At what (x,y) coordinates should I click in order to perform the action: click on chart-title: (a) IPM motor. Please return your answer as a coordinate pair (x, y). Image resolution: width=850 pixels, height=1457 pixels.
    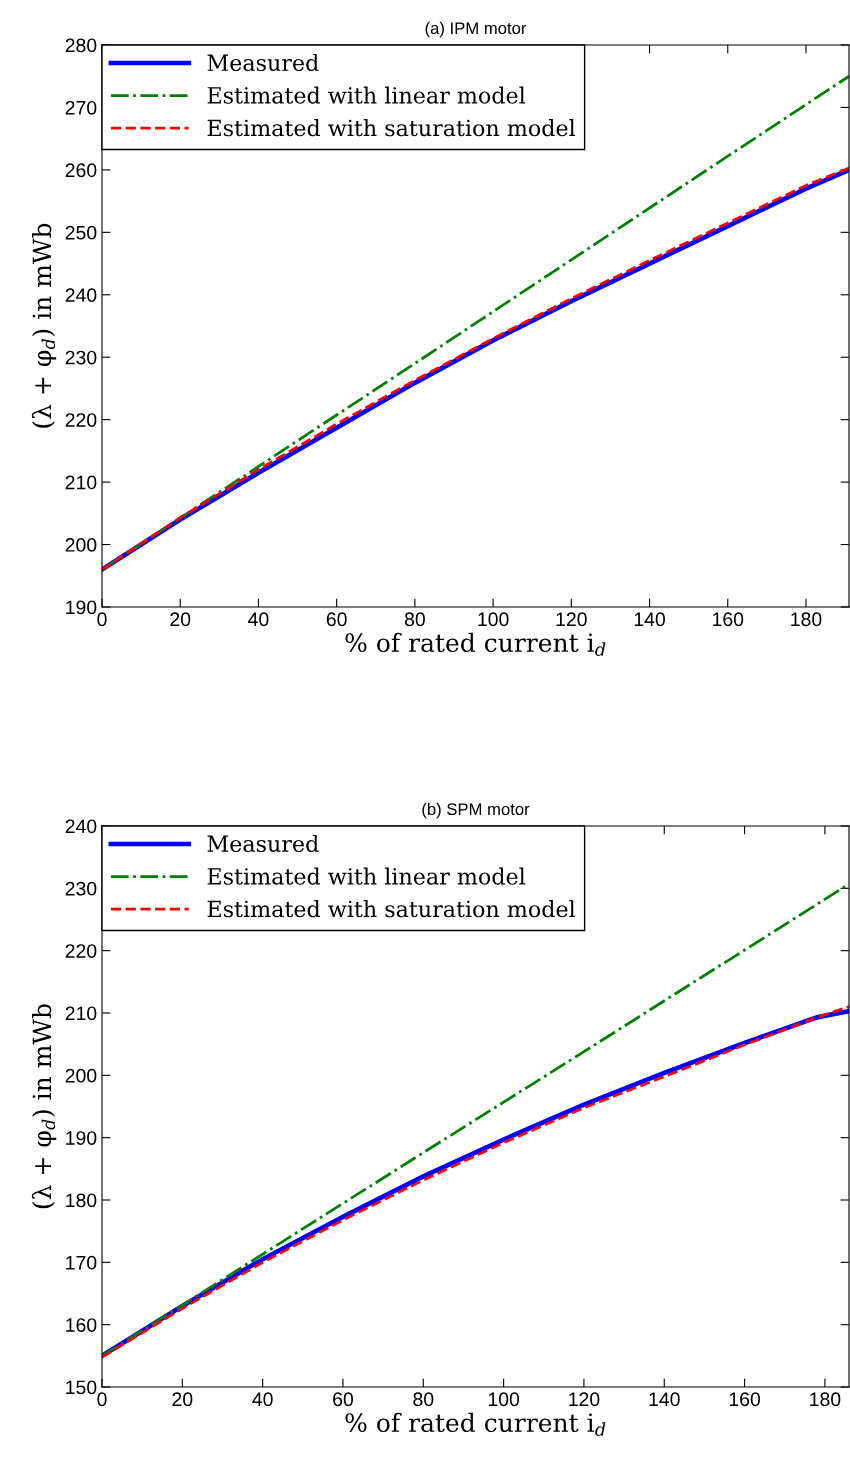
    Looking at the image, I should click on (476, 29).